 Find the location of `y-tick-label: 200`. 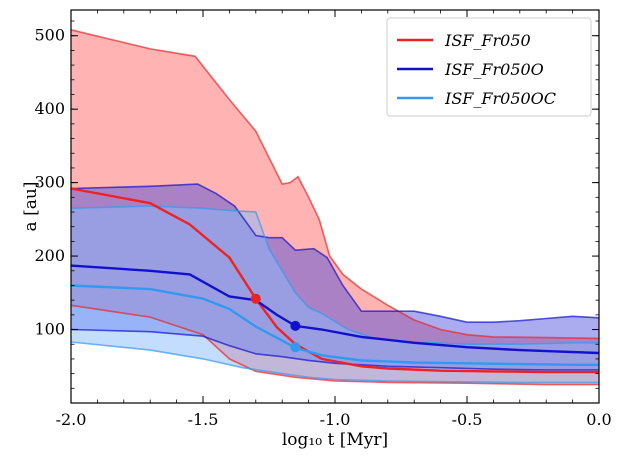

y-tick-label: 200 is located at coordinates (49, 255).